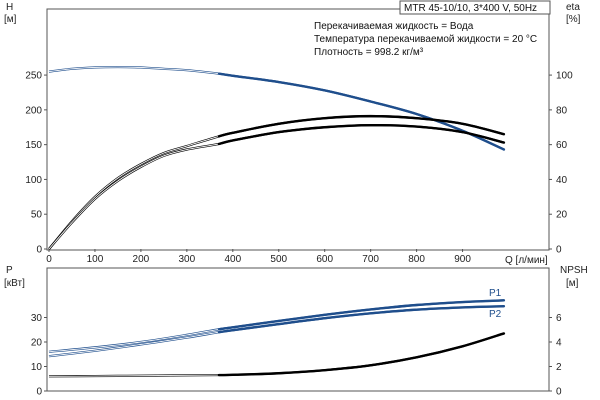 Image resolution: width=600 pixels, height=400 pixels. Describe the element at coordinates (572, 283) in the screenshot. I see `bottom-right-axis-unit: [м]` at that location.